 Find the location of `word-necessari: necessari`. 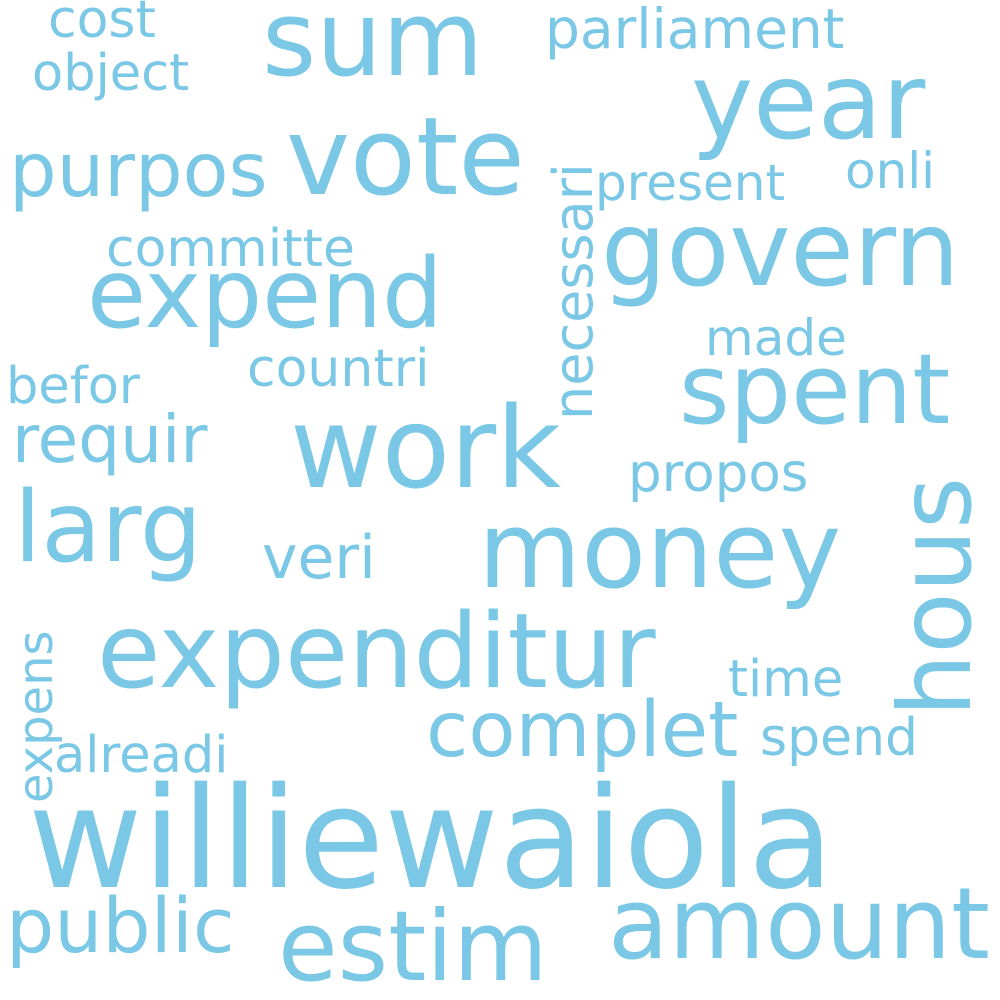

word-necessari: necessari is located at coordinates (573, 291).